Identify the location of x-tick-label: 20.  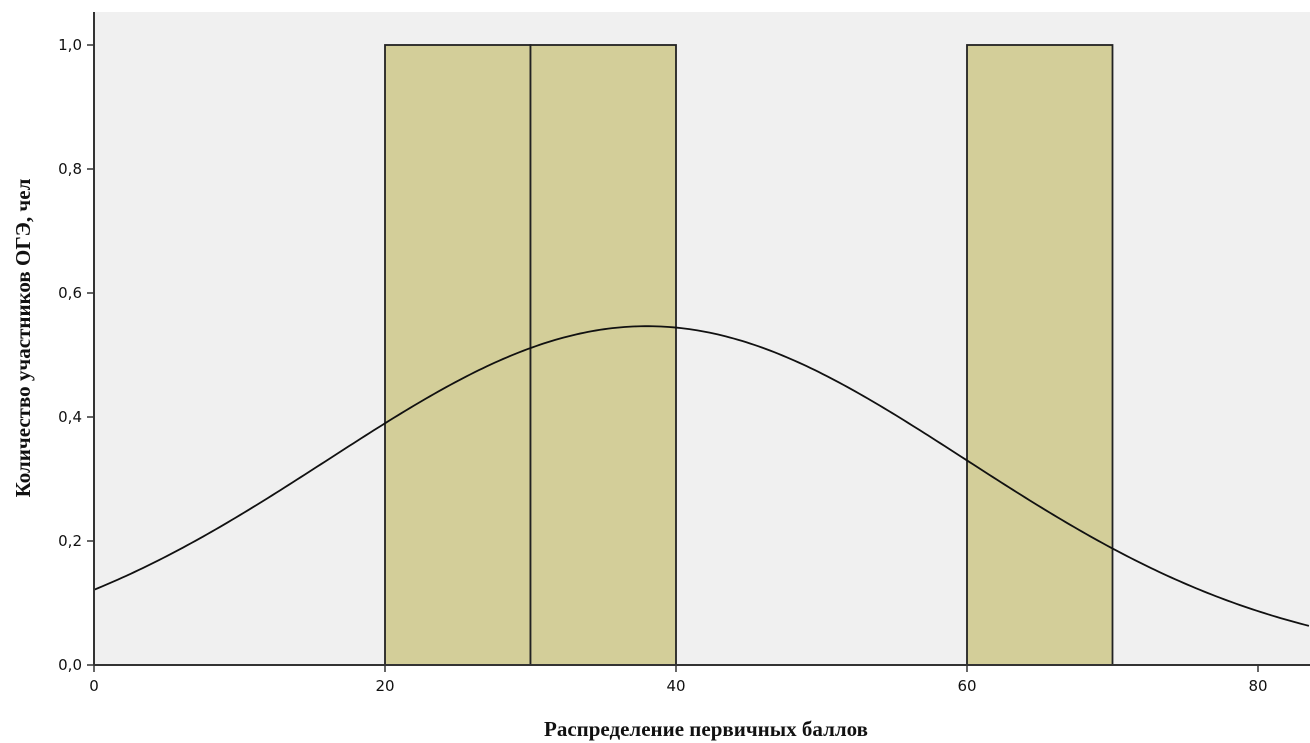
(384, 686).